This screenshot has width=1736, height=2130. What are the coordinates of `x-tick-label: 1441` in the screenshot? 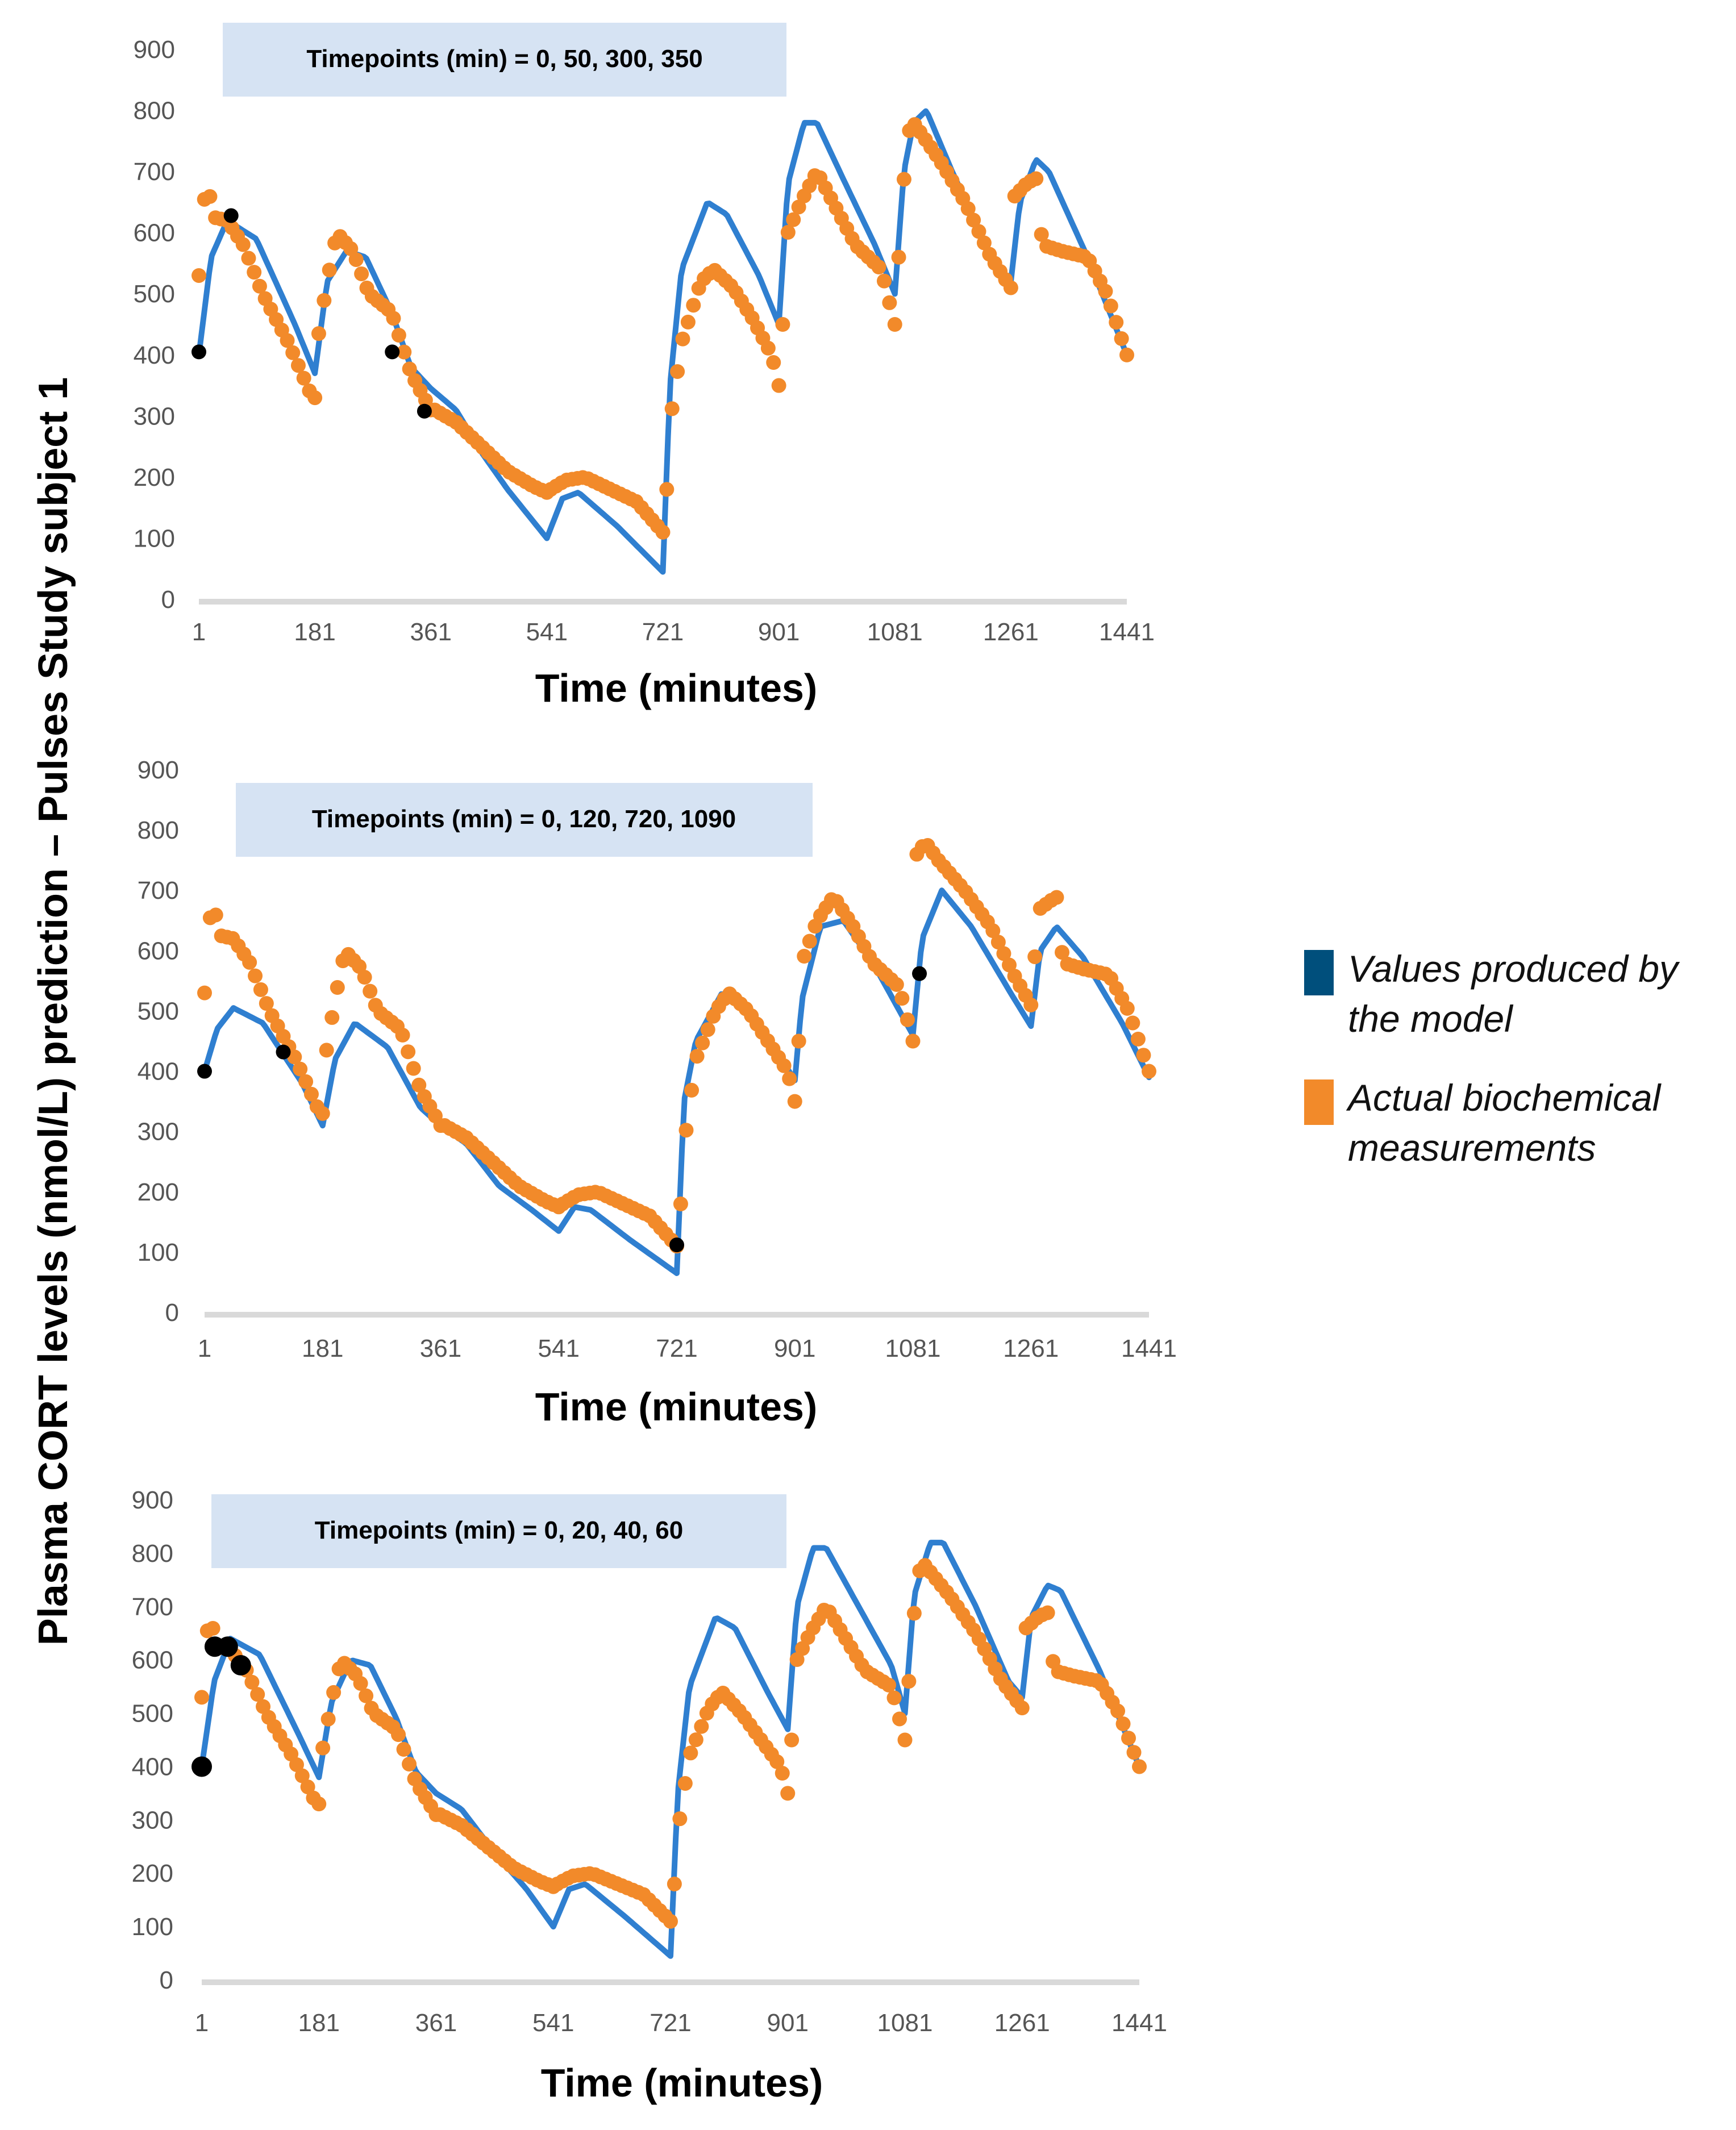 It's located at (1139, 2023).